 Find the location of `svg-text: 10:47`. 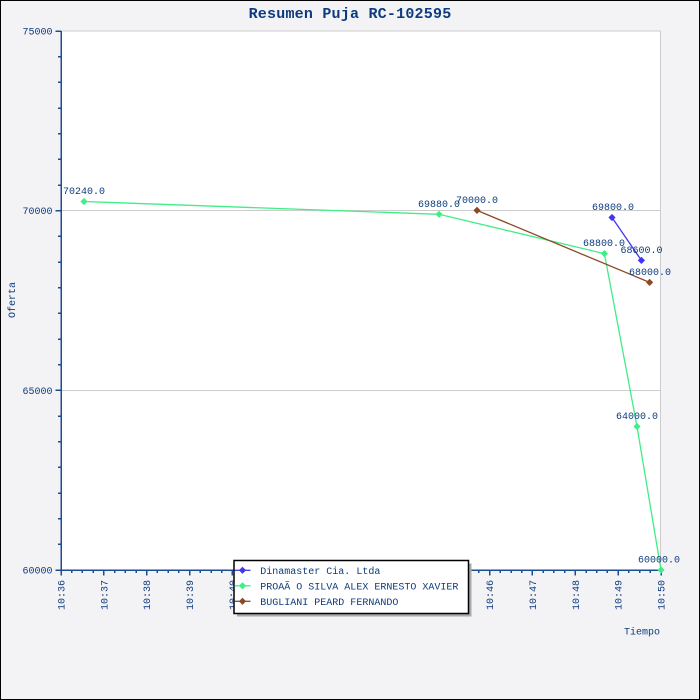

svg-text: 10:47 is located at coordinates (534, 595).